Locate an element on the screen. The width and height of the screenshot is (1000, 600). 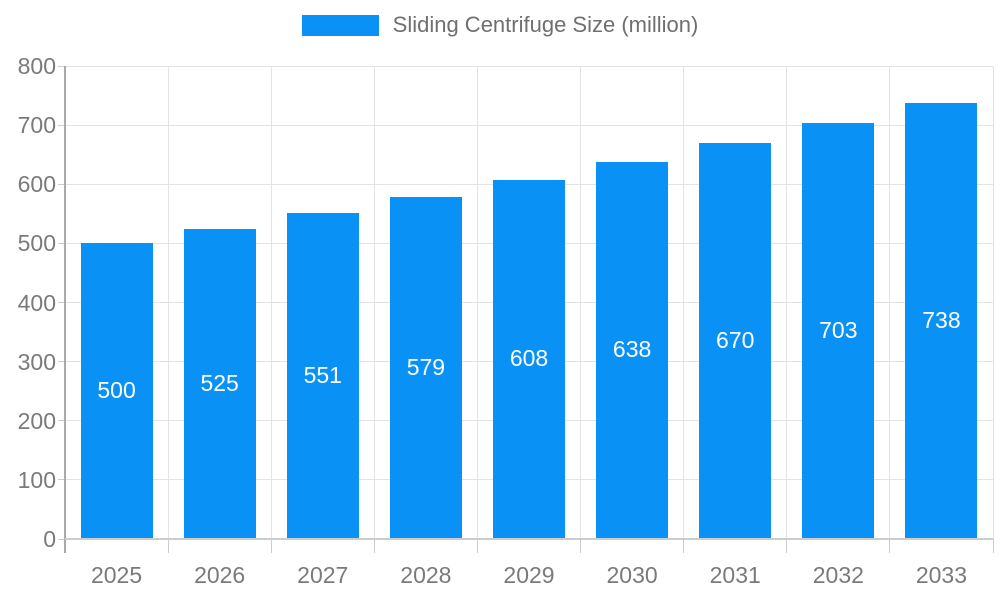
bar: 551 is located at coordinates (322, 375).